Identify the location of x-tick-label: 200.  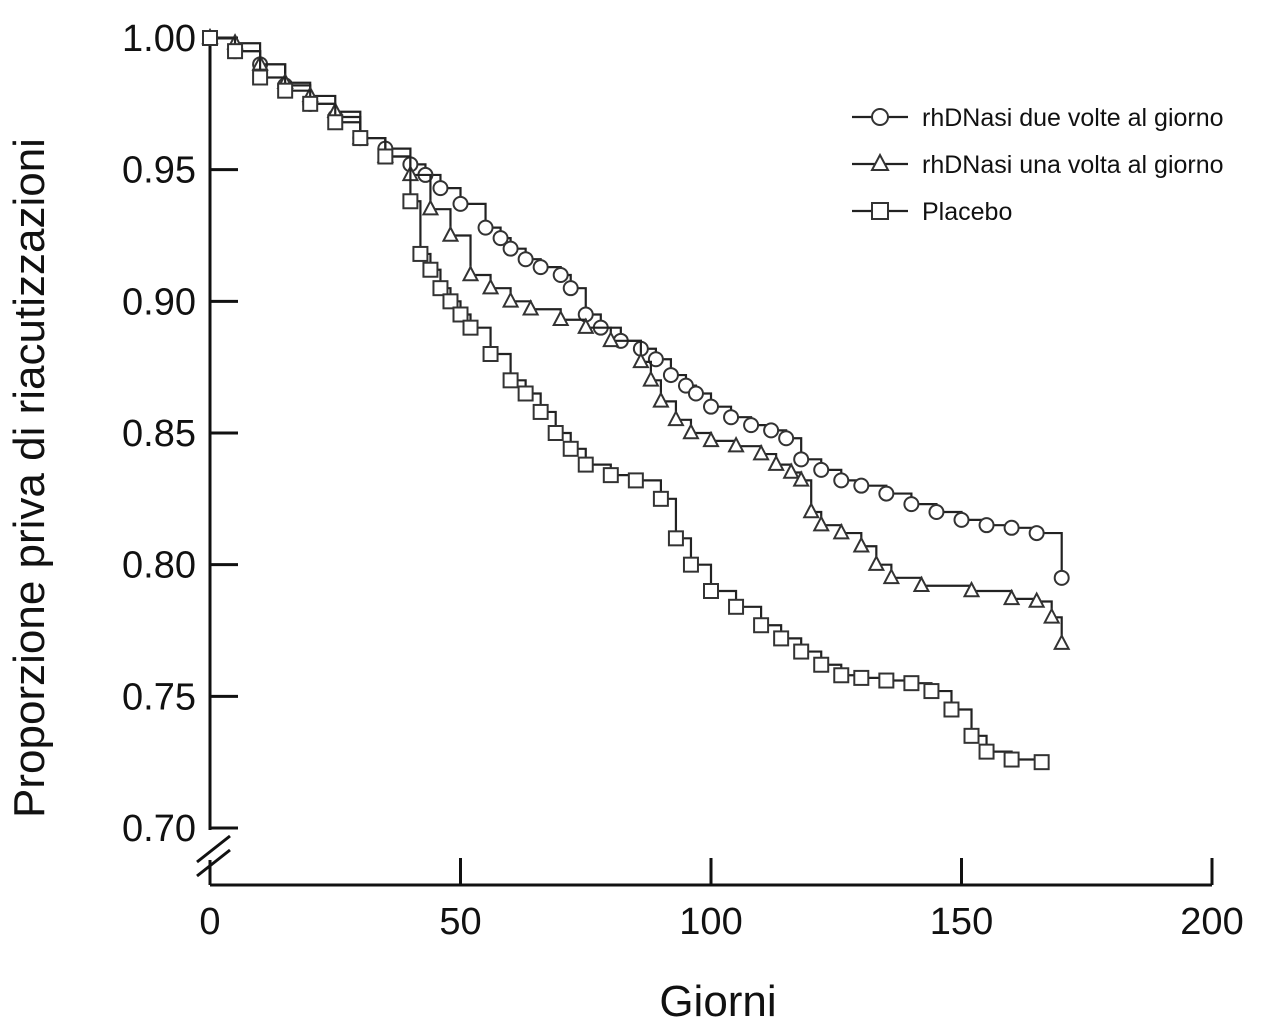
(1211, 922).